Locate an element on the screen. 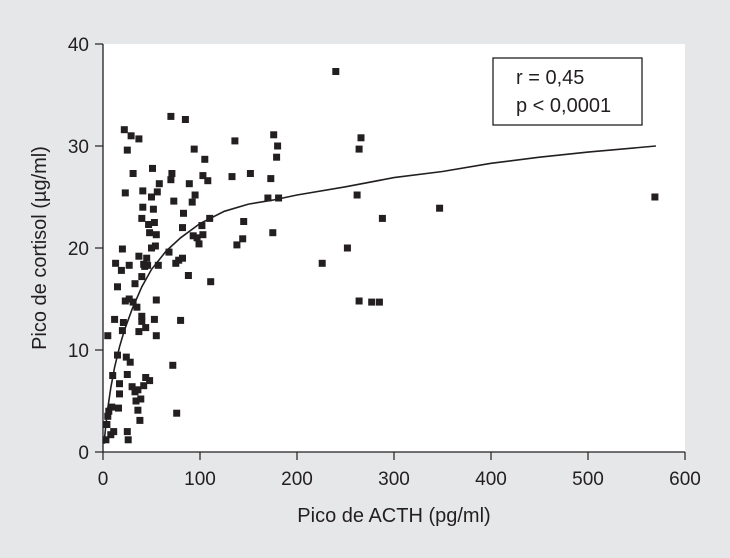  x-tick-label: 100 is located at coordinates (200, 479).